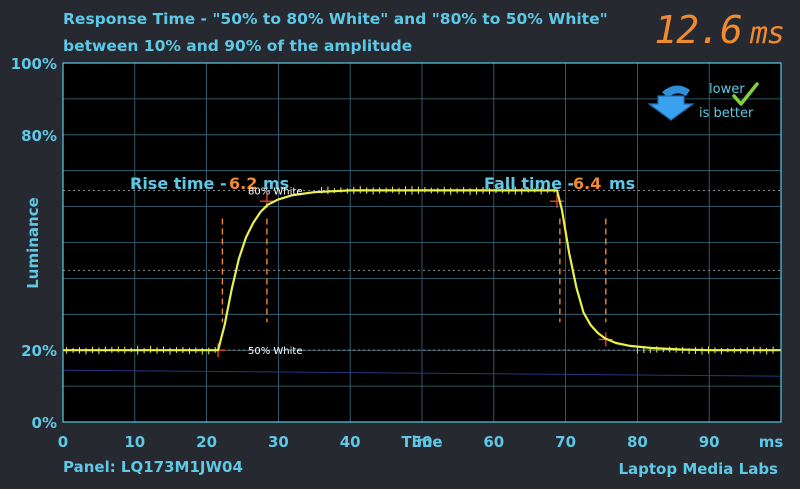 This screenshot has width=800, height=489. I want to click on x-tick-label: 80, so click(637, 442).